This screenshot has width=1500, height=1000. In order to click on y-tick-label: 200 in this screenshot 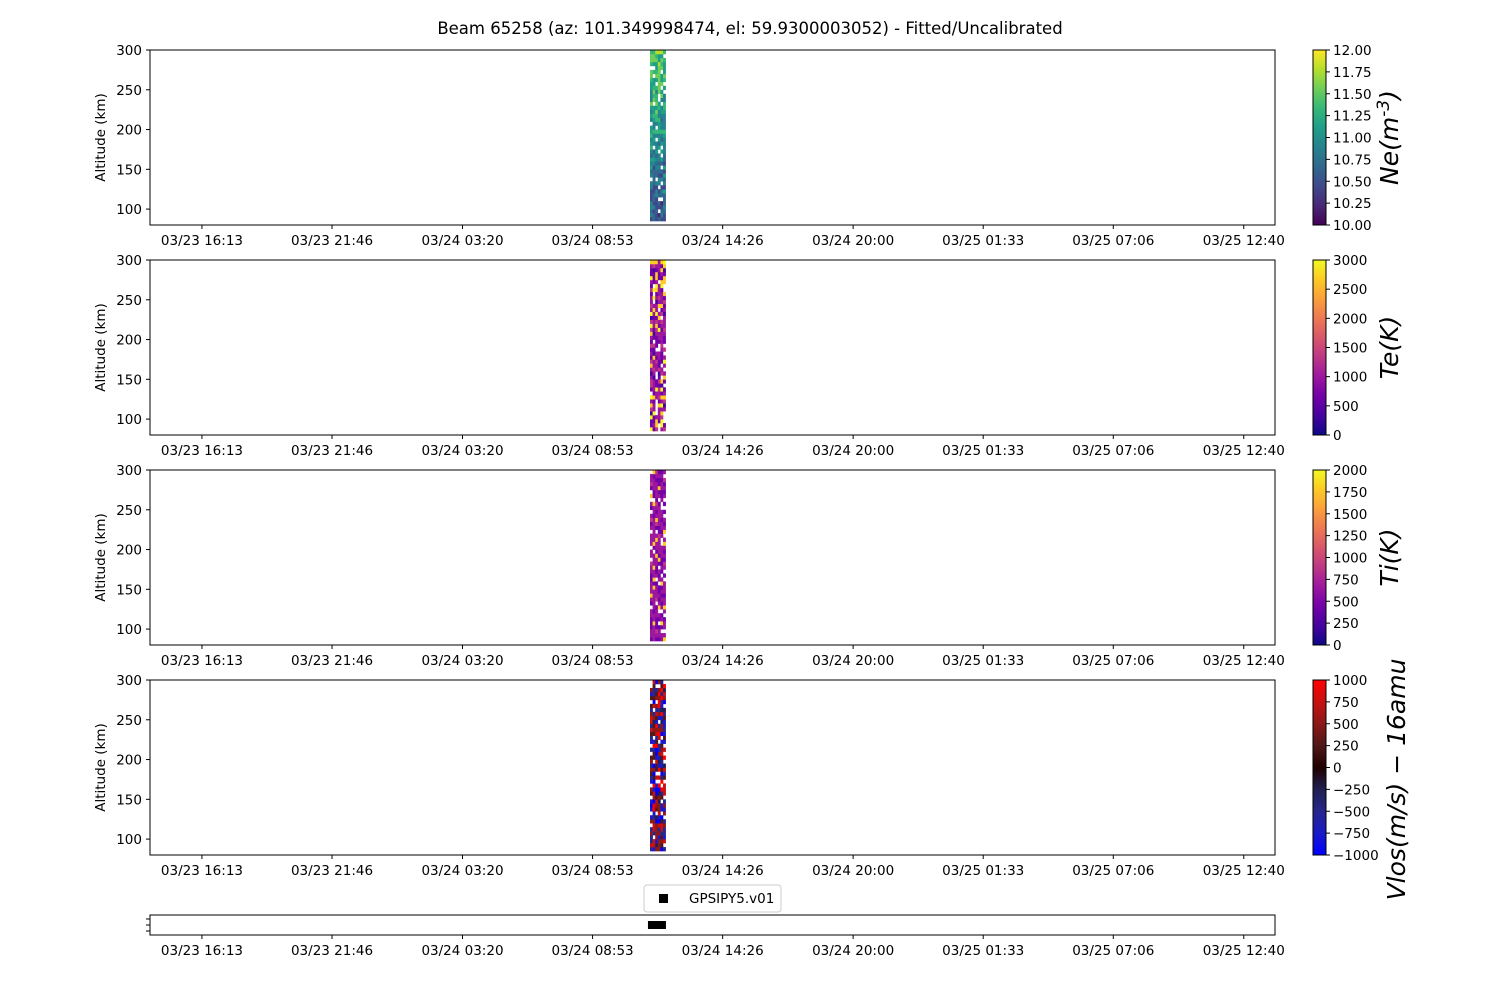, I will do `click(129, 131)`.